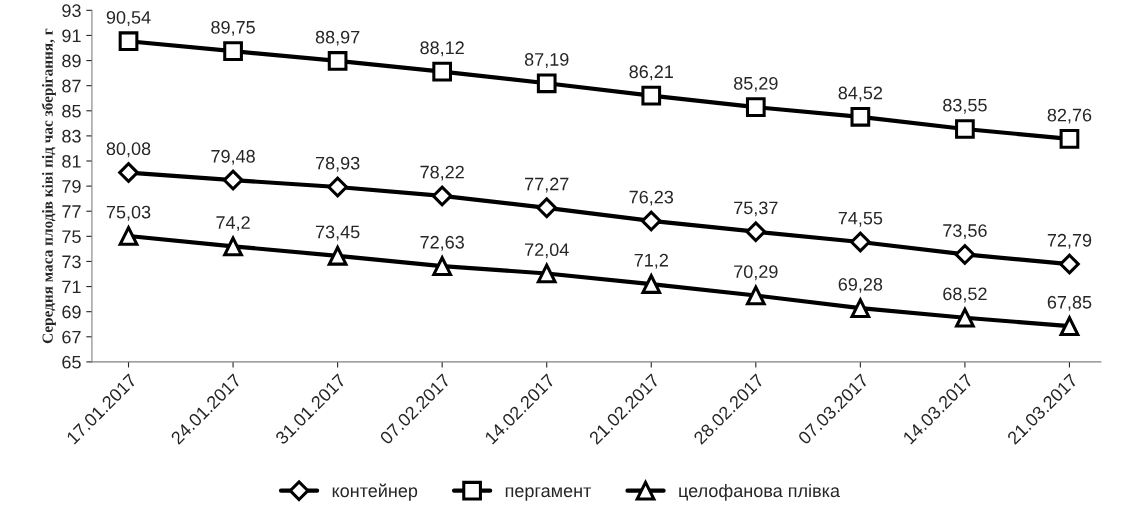 This screenshot has height=517, width=1121. What do you see at coordinates (128, 213) in the screenshot?
I see `data-label: 75,03` at bounding box center [128, 213].